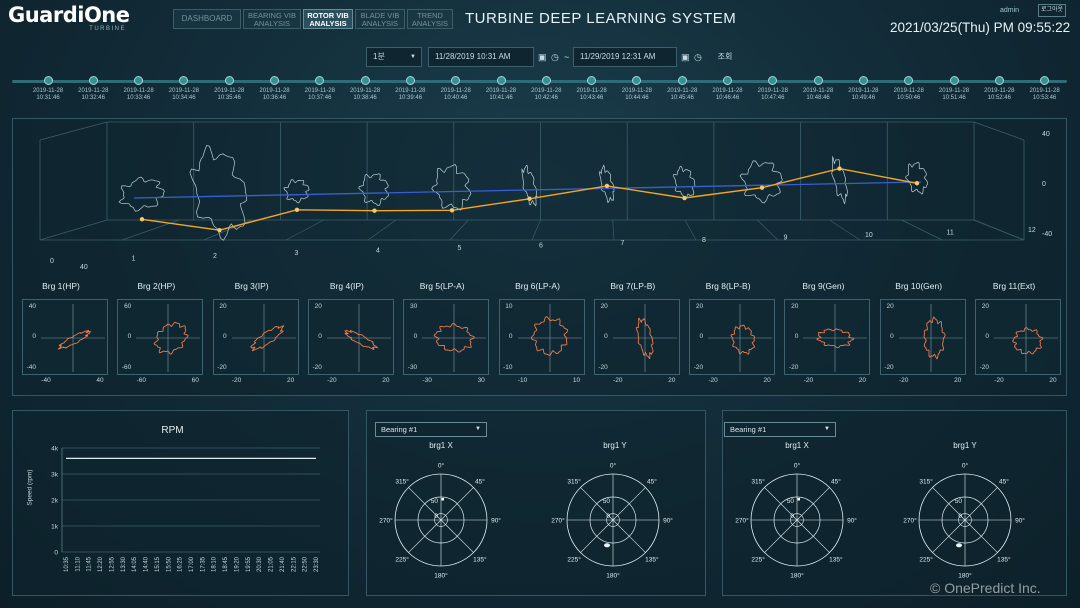 The width and height of the screenshot is (1080, 608). What do you see at coordinates (78, 563) in the screenshot?
I see `x-tick-label: 11:10` at bounding box center [78, 563].